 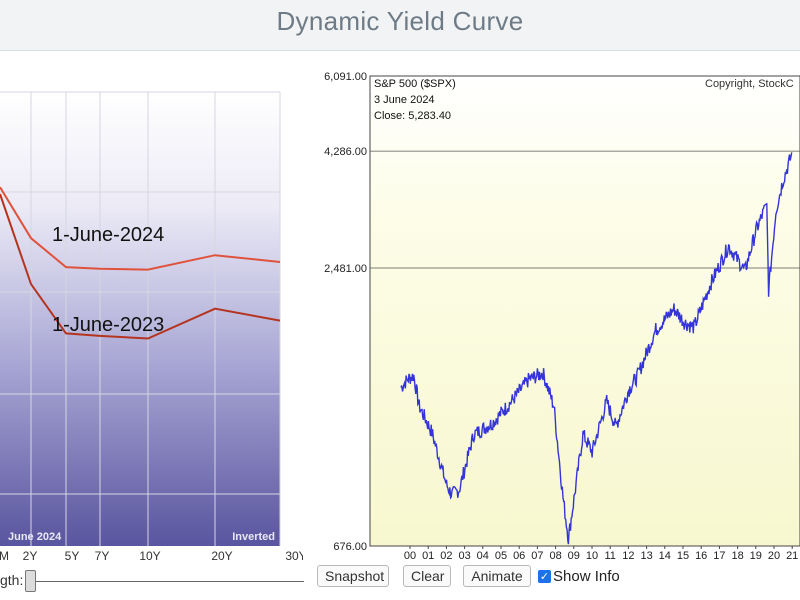 What do you see at coordinates (410, 556) in the screenshot?
I see `spx-x-tick-label: 00` at bounding box center [410, 556].